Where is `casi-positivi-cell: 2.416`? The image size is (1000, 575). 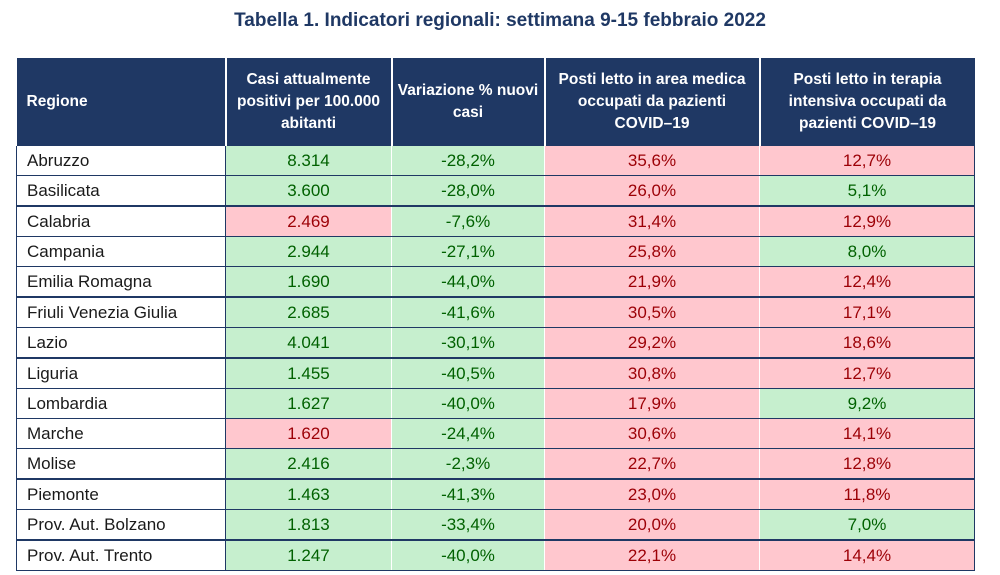 casi-positivi-cell: 2.416 is located at coordinates (308, 464).